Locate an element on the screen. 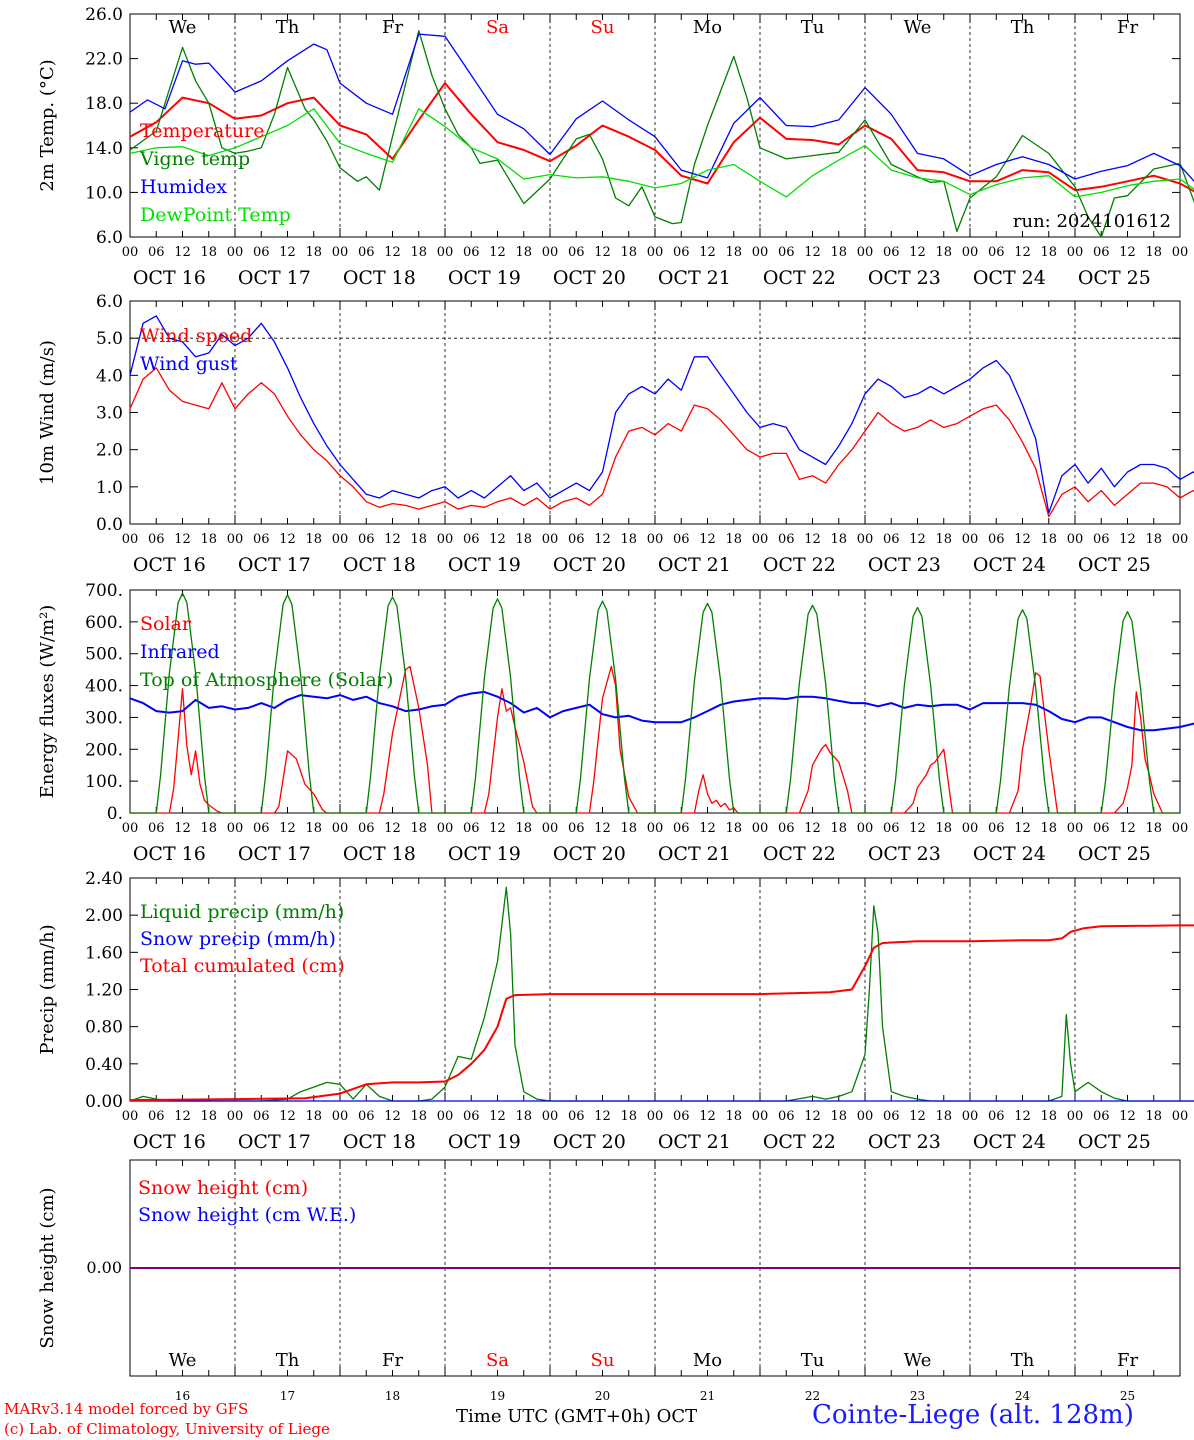 The image size is (1194, 1440). y-tick-label: 500. is located at coordinates (104, 655).